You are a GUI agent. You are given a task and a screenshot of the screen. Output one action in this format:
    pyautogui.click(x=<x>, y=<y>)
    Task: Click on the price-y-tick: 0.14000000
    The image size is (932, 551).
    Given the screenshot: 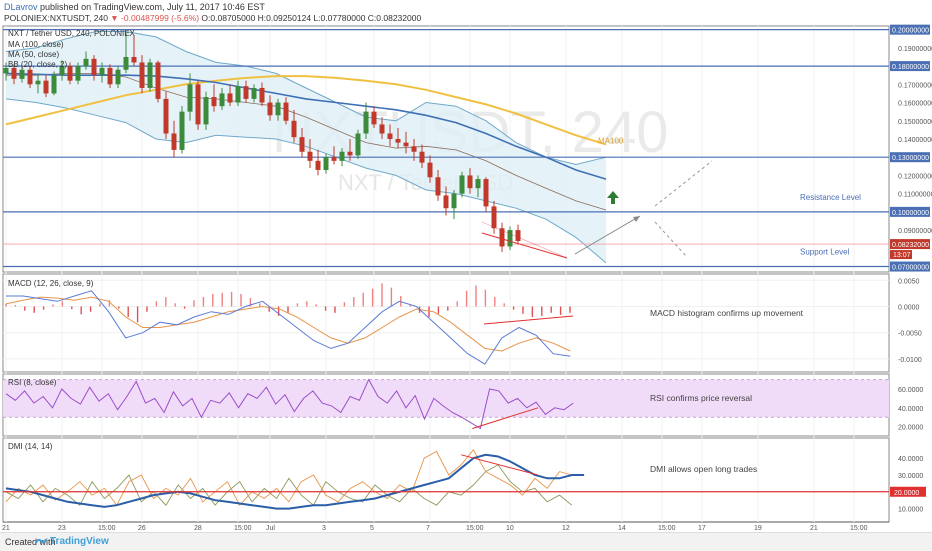 What is the action you would take?
    pyautogui.click(x=915, y=140)
    